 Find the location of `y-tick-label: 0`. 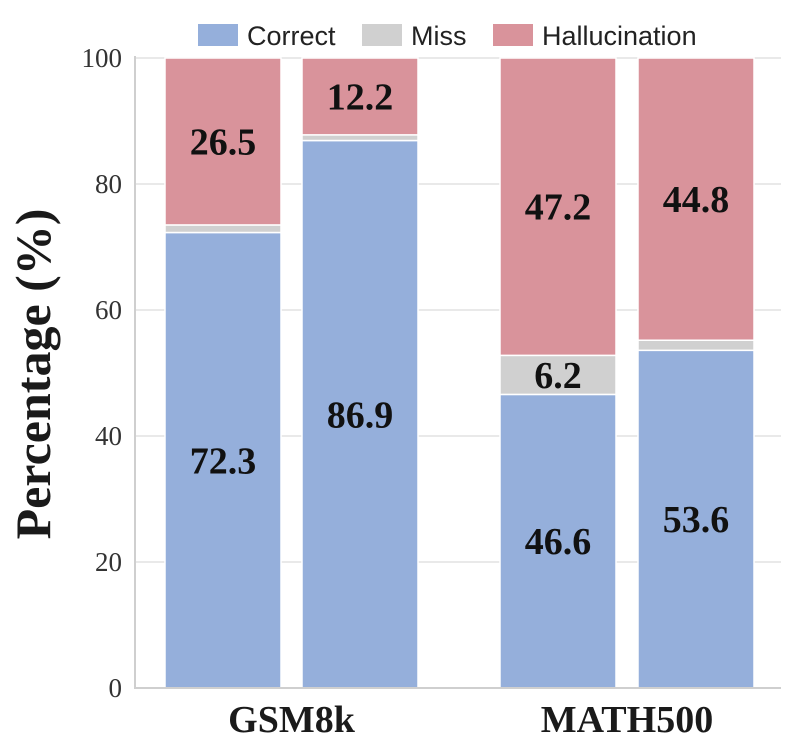

y-tick-label: 0 is located at coordinates (116, 688).